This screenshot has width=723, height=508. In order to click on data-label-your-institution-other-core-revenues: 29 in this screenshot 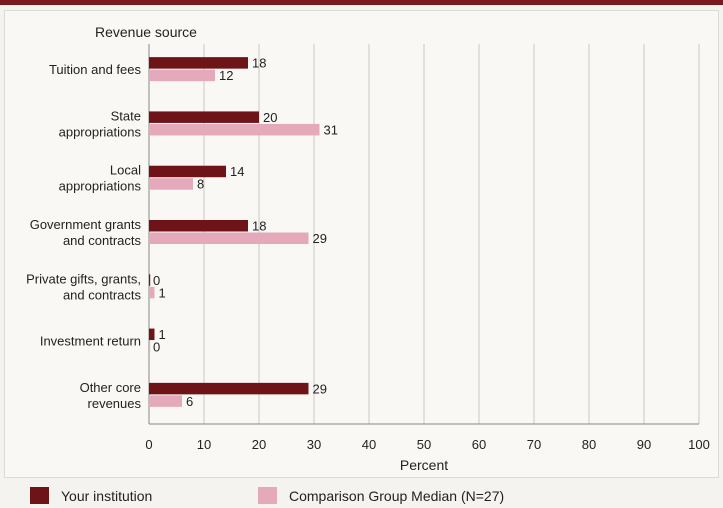, I will do `click(320, 388)`.